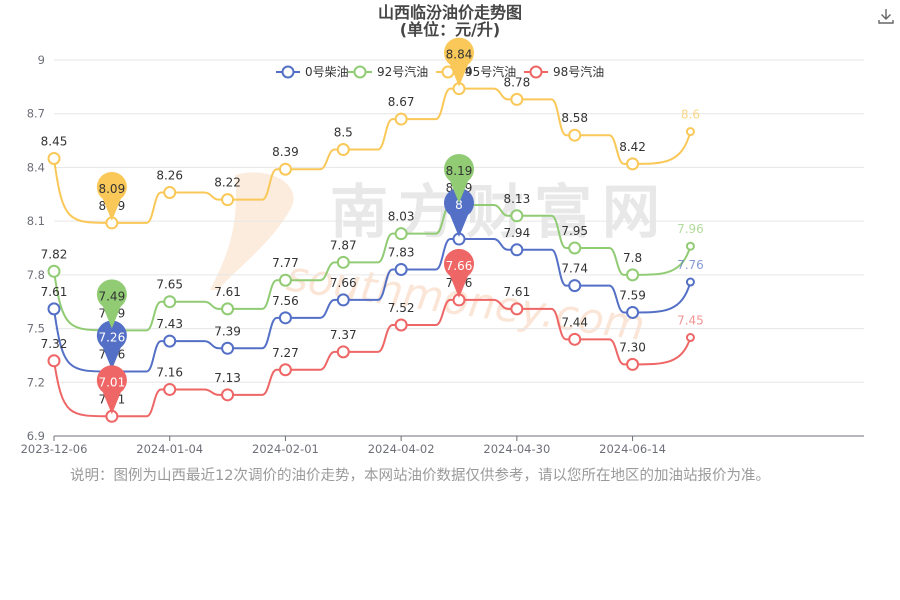 The height and width of the screenshot is (600, 900). What do you see at coordinates (690, 321) in the screenshot?
I see `data-label: 7.45` at bounding box center [690, 321].